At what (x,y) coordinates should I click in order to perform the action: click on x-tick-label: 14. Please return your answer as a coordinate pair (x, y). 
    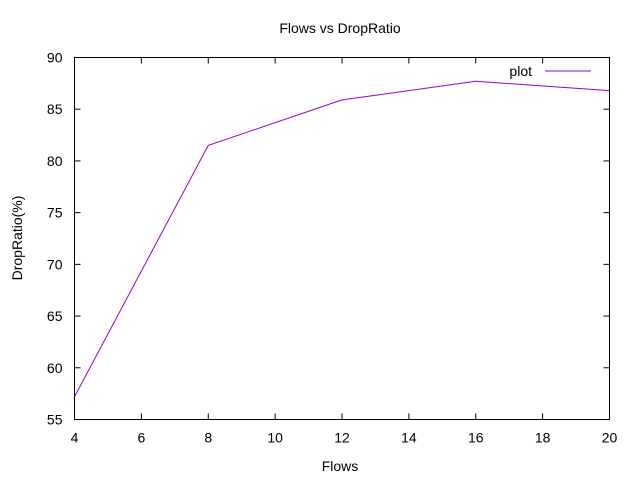
    Looking at the image, I should click on (409, 438).